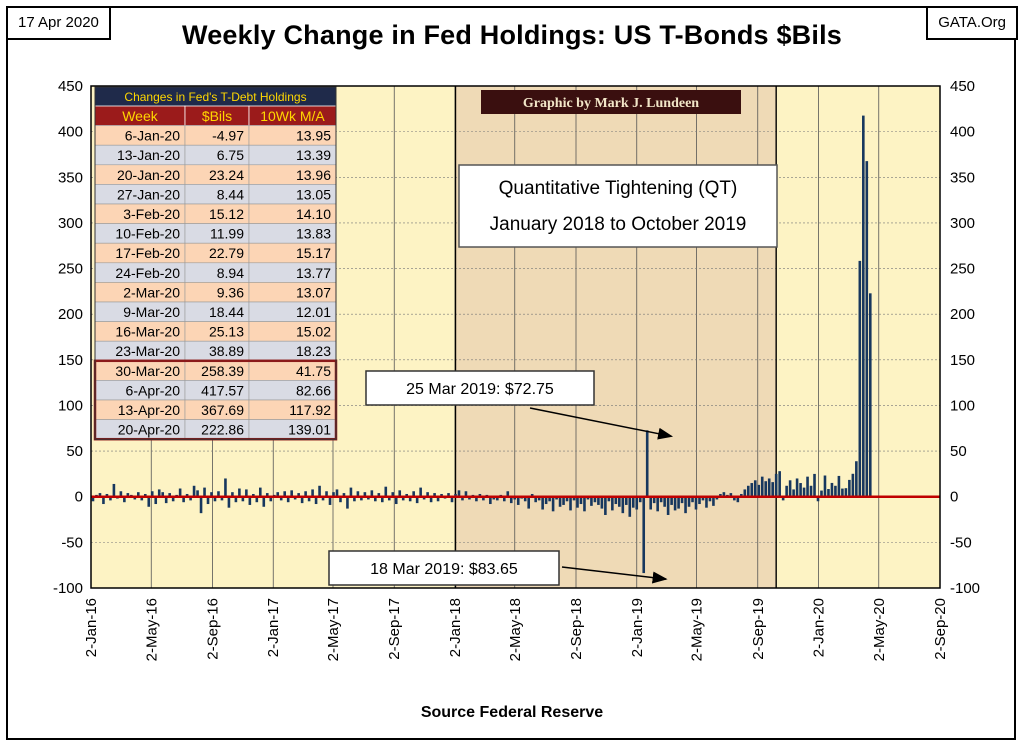 The width and height of the screenshot is (1024, 750). I want to click on y-tick-label-right: 150, so click(962, 360).